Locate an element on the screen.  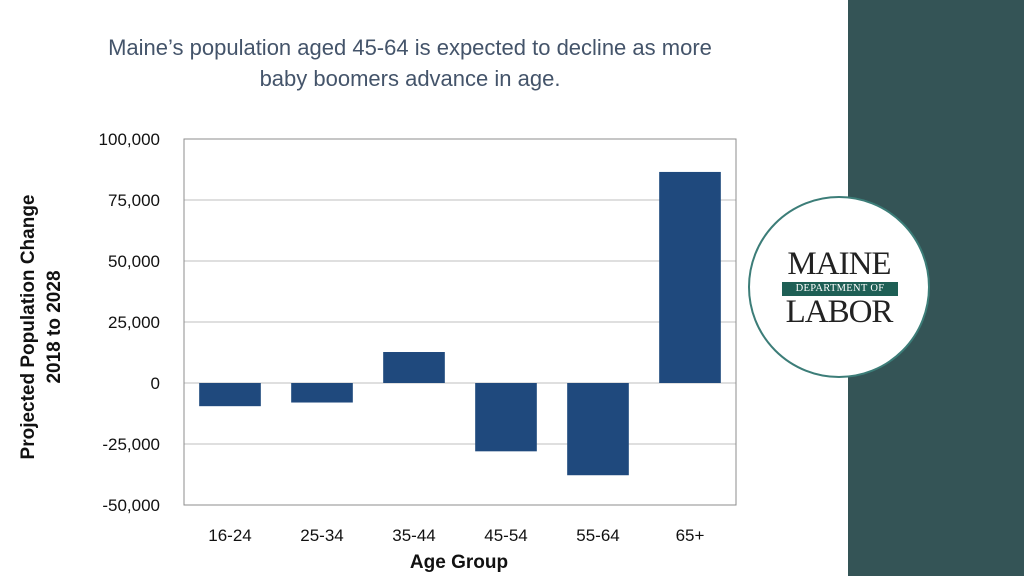
y-tick-label: 75,000 is located at coordinates (134, 200).